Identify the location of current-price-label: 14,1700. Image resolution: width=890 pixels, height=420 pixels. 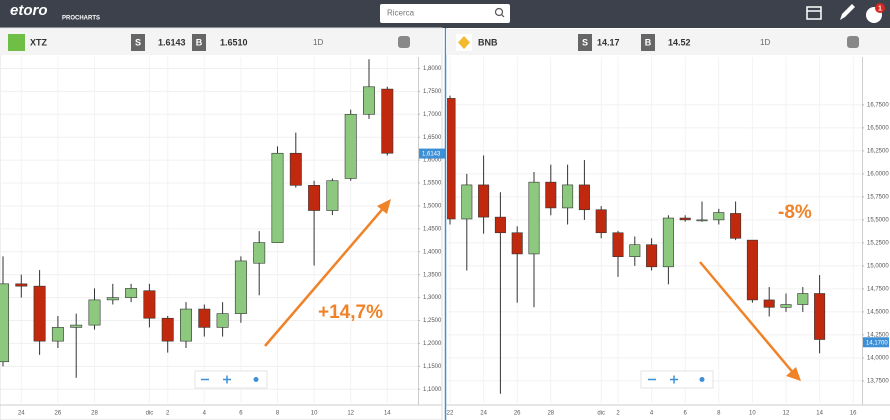
(877, 343).